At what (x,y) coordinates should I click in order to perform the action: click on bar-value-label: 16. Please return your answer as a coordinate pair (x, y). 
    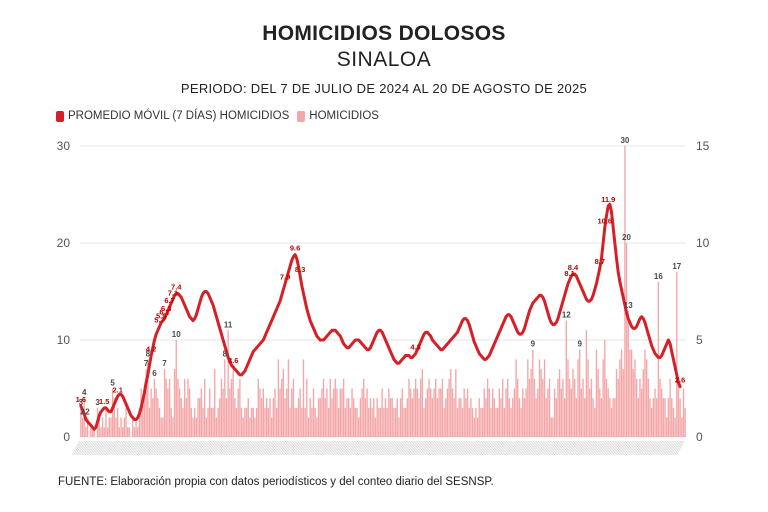
    Looking at the image, I should click on (658, 276).